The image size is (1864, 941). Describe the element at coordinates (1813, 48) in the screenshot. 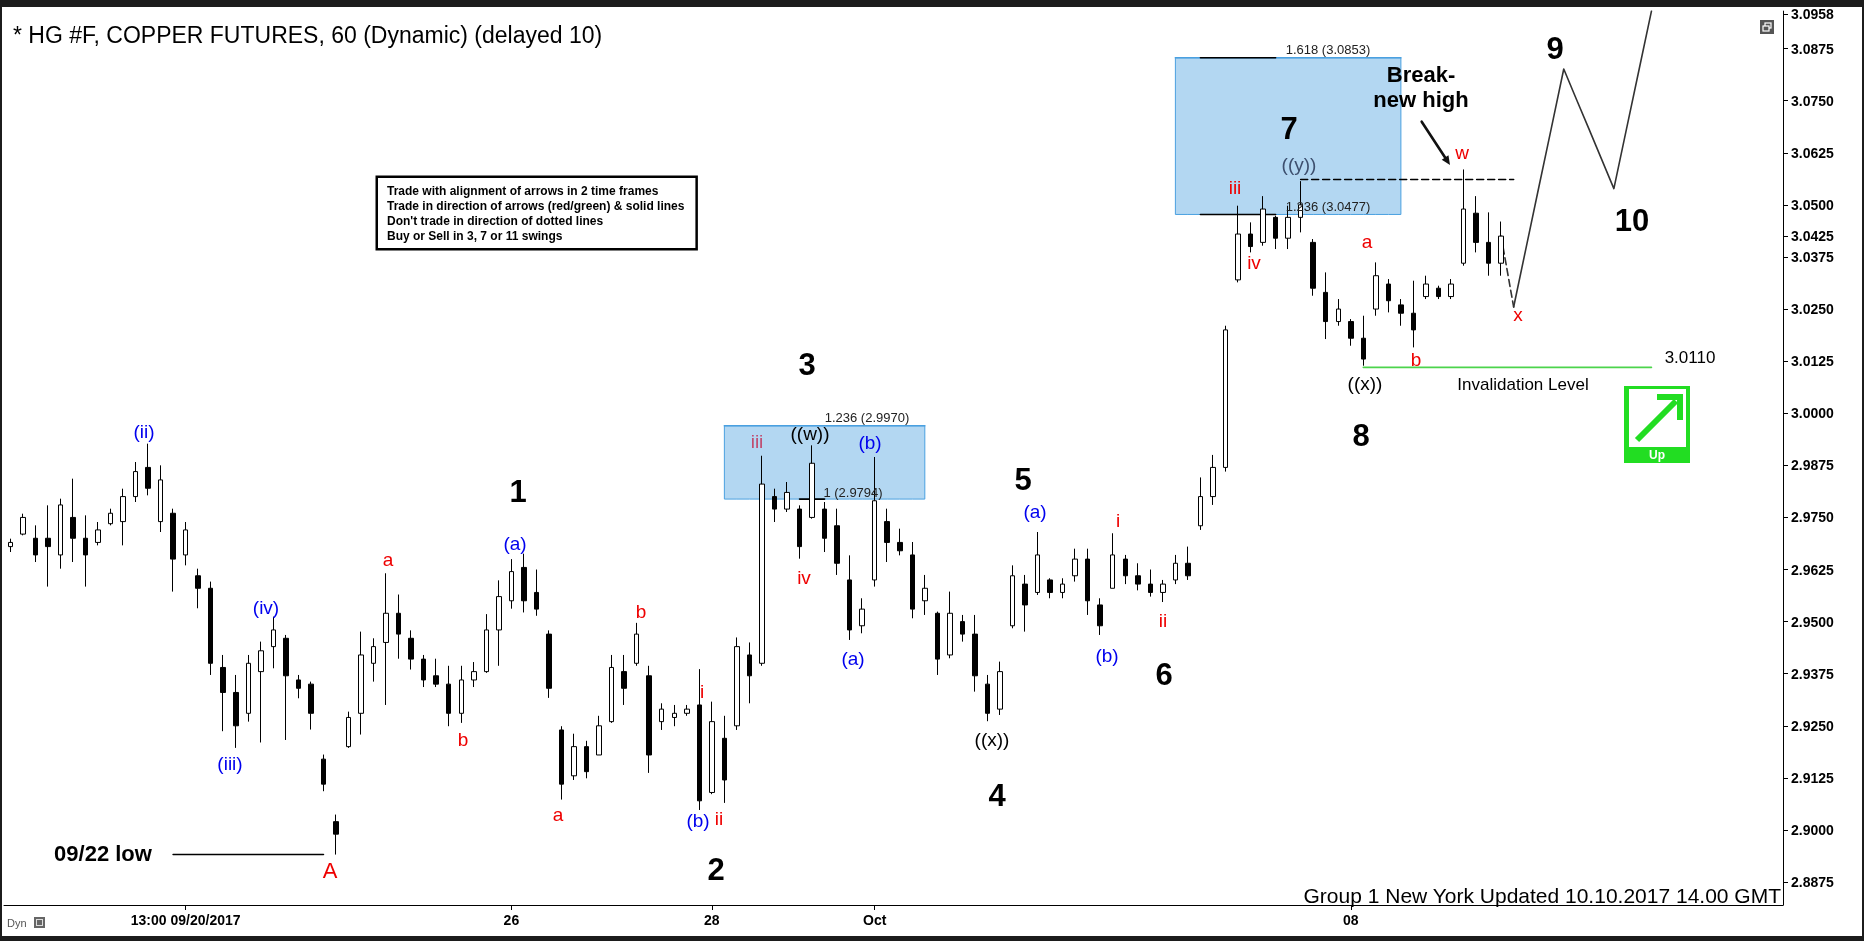

I see `y-tick-label: 3.0875` at that location.